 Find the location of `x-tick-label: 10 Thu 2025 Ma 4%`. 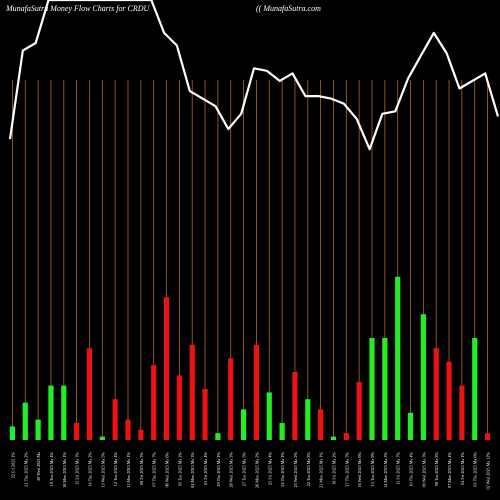

x-tick-label: 10 Thu 2025 Ma 4% is located at coordinates (411, 468).